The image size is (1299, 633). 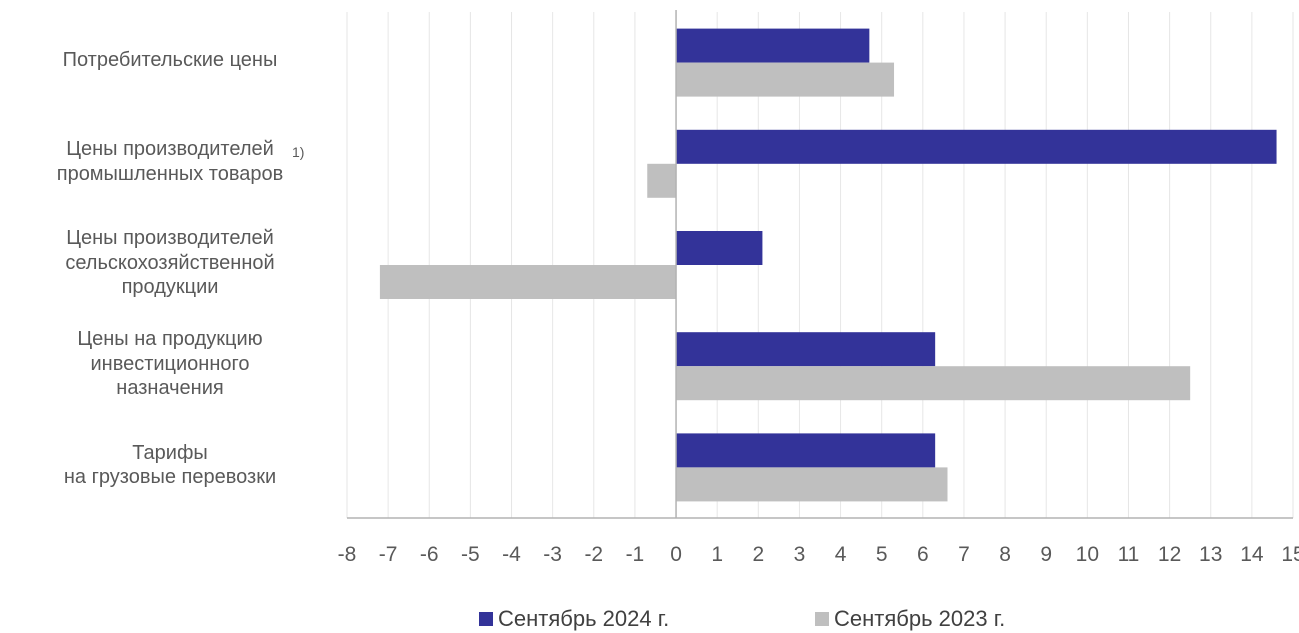 What do you see at coordinates (818, 554) in the screenshot?
I see `x-tick-labels: -8 -7 -6 -5 -4 -3 -2 -1 0 1 2 3 4 5 6 7 8 9 10 11 12 13 14 15` at bounding box center [818, 554].